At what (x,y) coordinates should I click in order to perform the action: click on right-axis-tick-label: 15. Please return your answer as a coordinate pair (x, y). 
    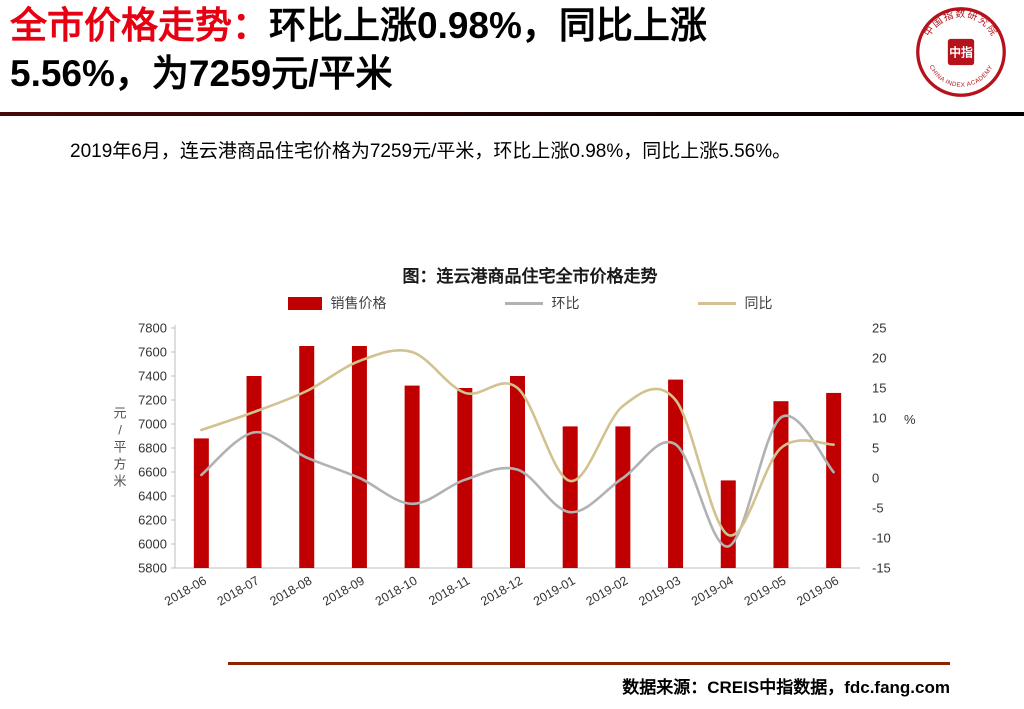
    Looking at the image, I should click on (879, 388).